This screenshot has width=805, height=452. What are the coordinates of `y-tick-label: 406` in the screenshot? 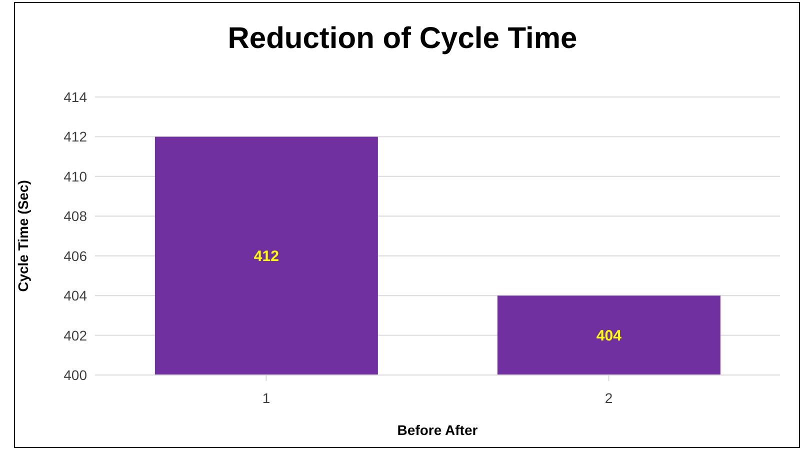 It's located at (76, 256).